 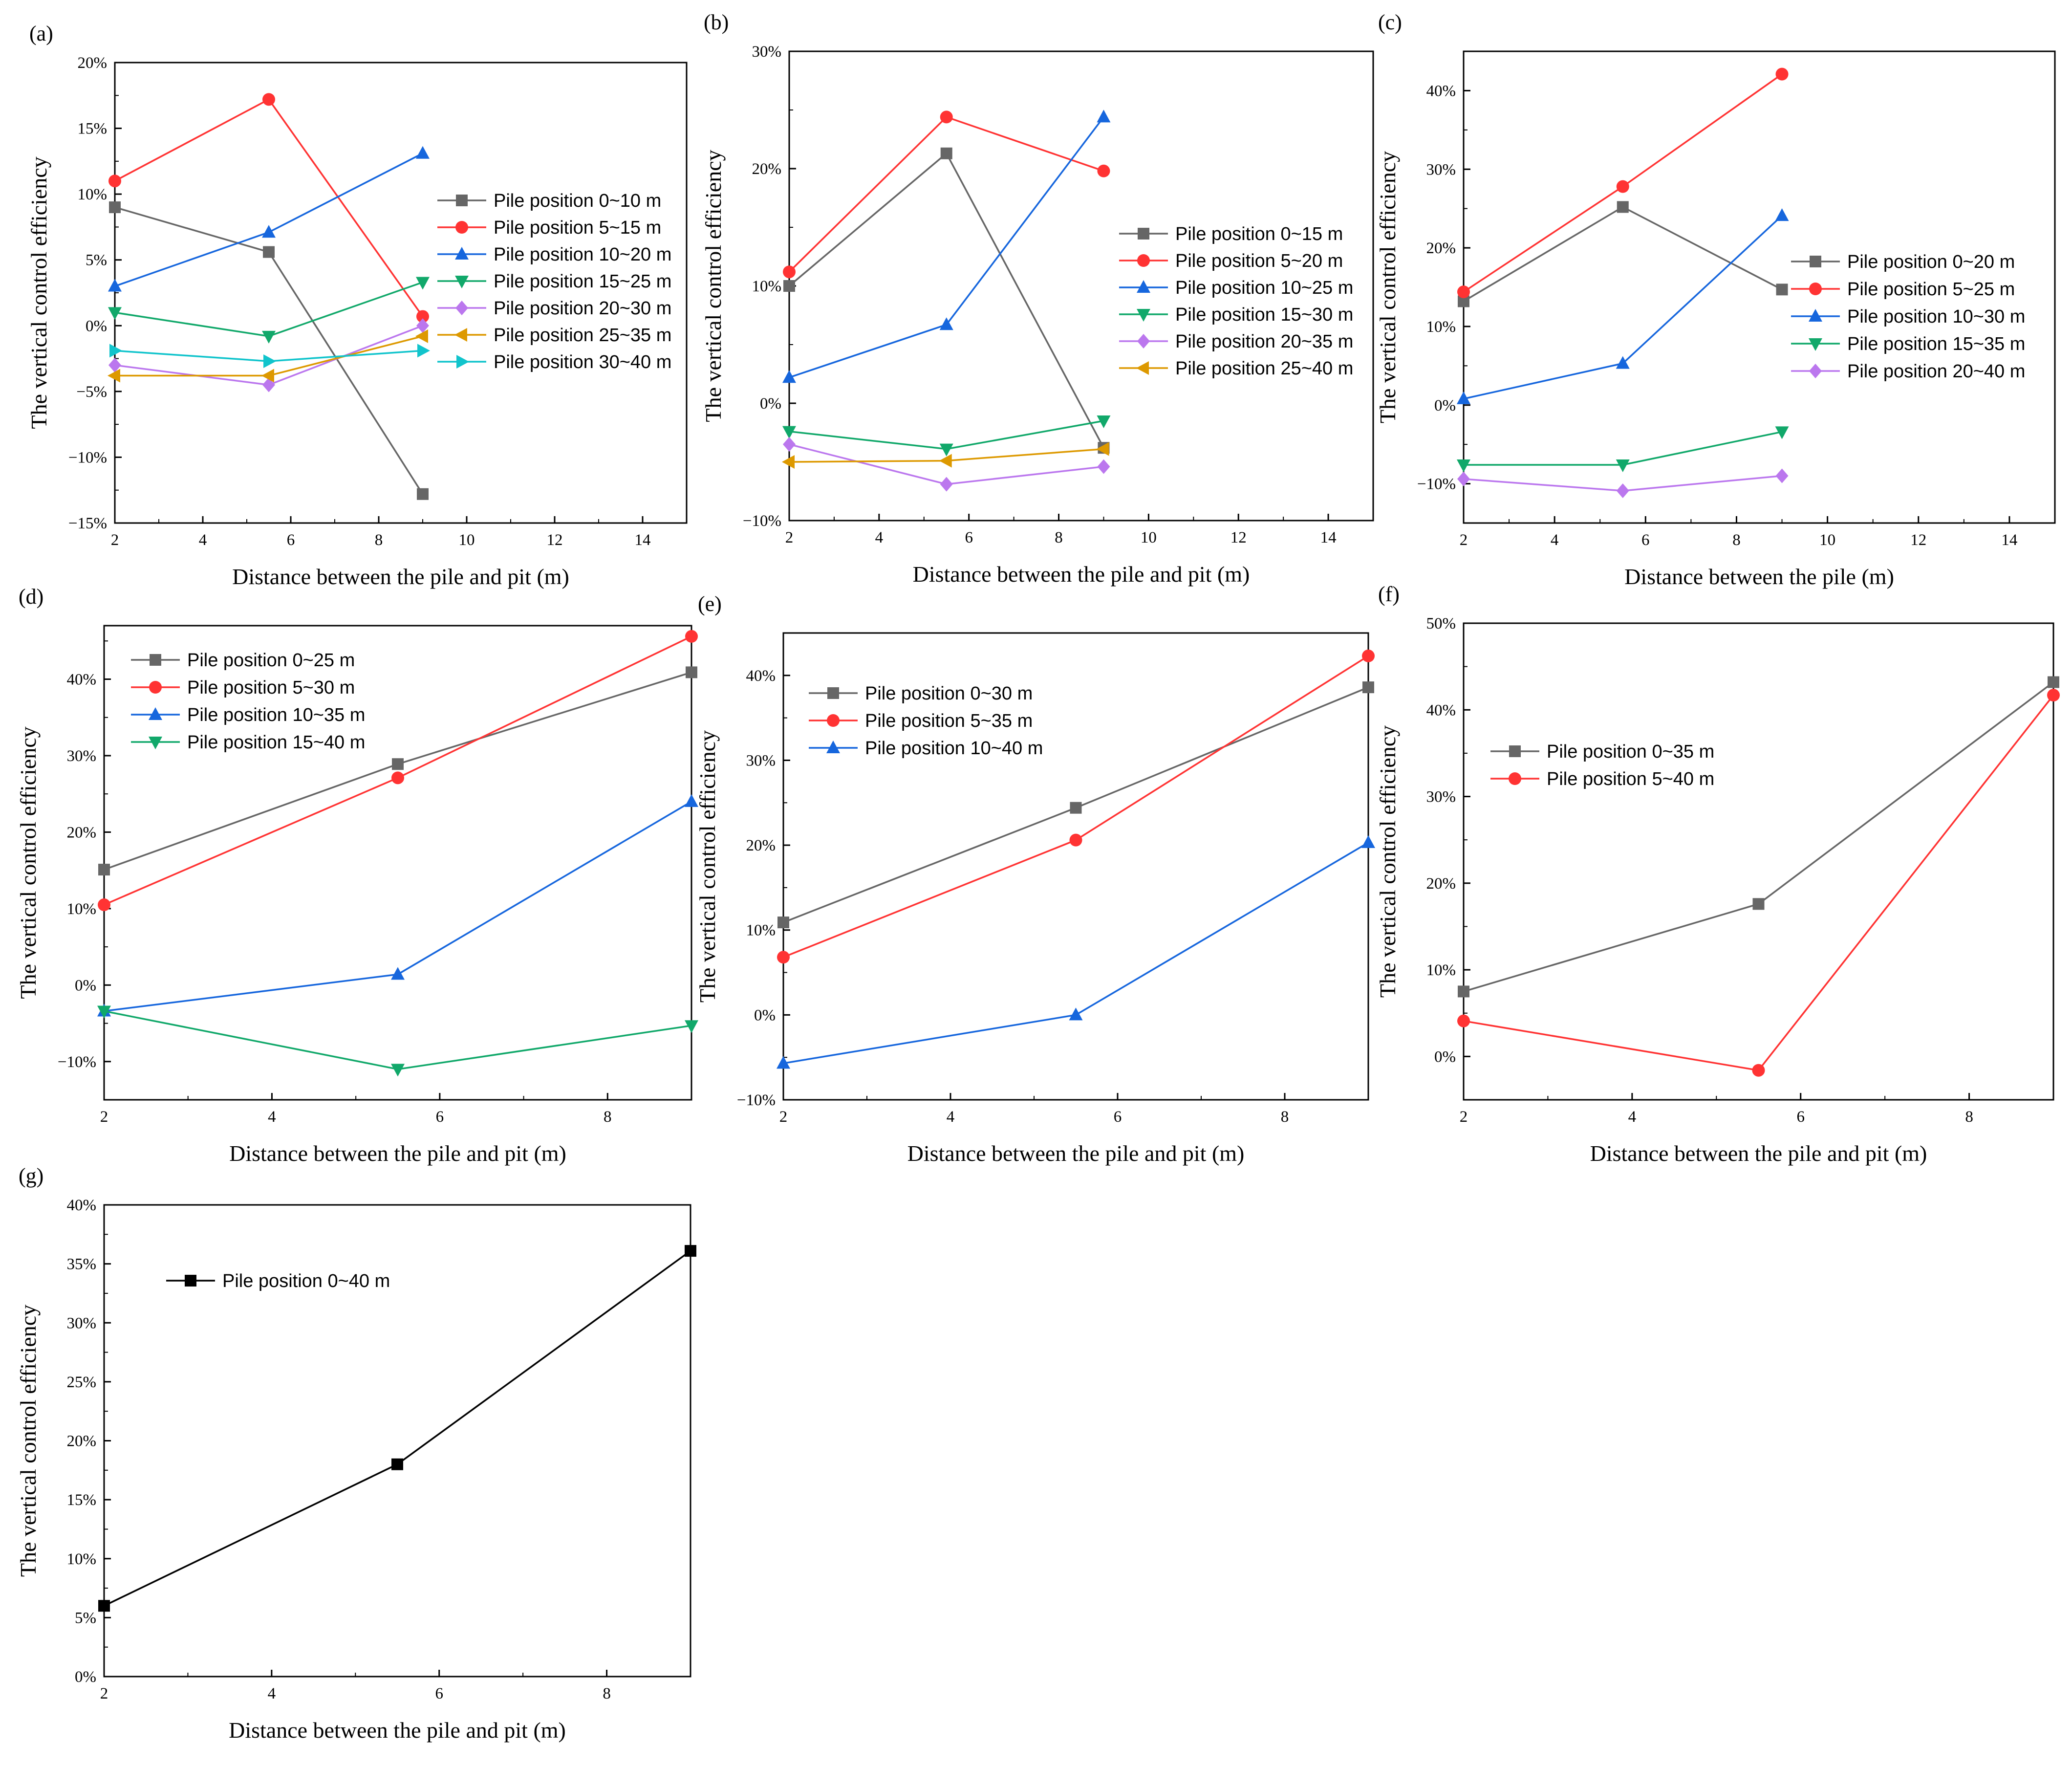 I want to click on legend-entry: Pile position 15~30 m, so click(x=1236, y=315).